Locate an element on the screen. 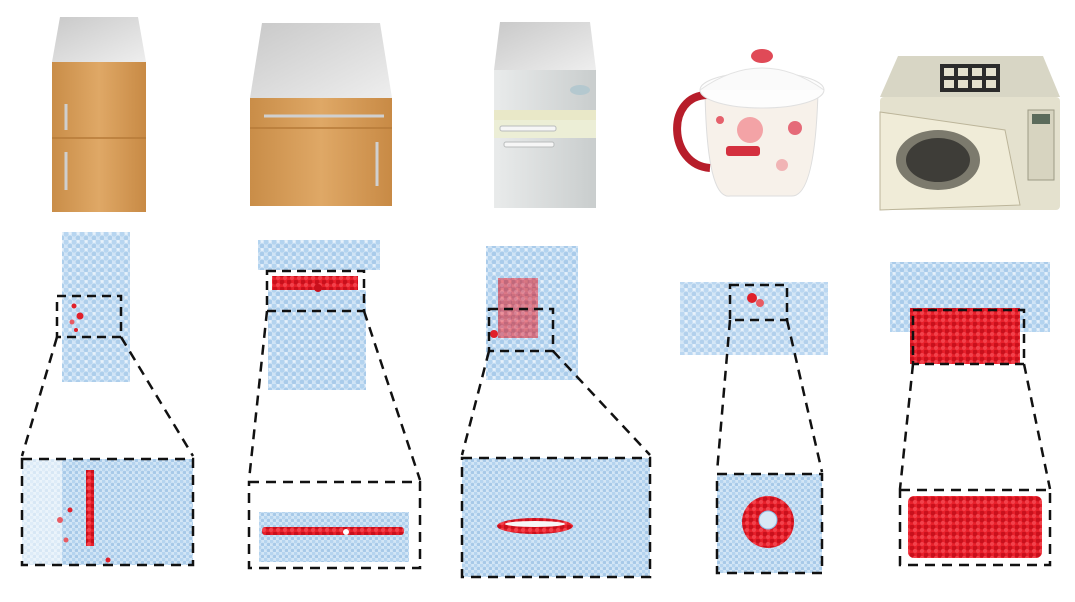  render-mug is located at coordinates (749, 123).